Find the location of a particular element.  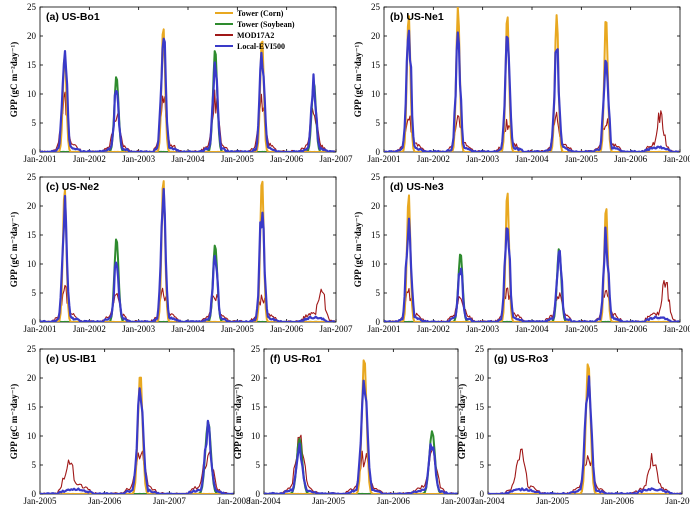

panel-label: (g) US-Ro3 is located at coordinates (521, 359).